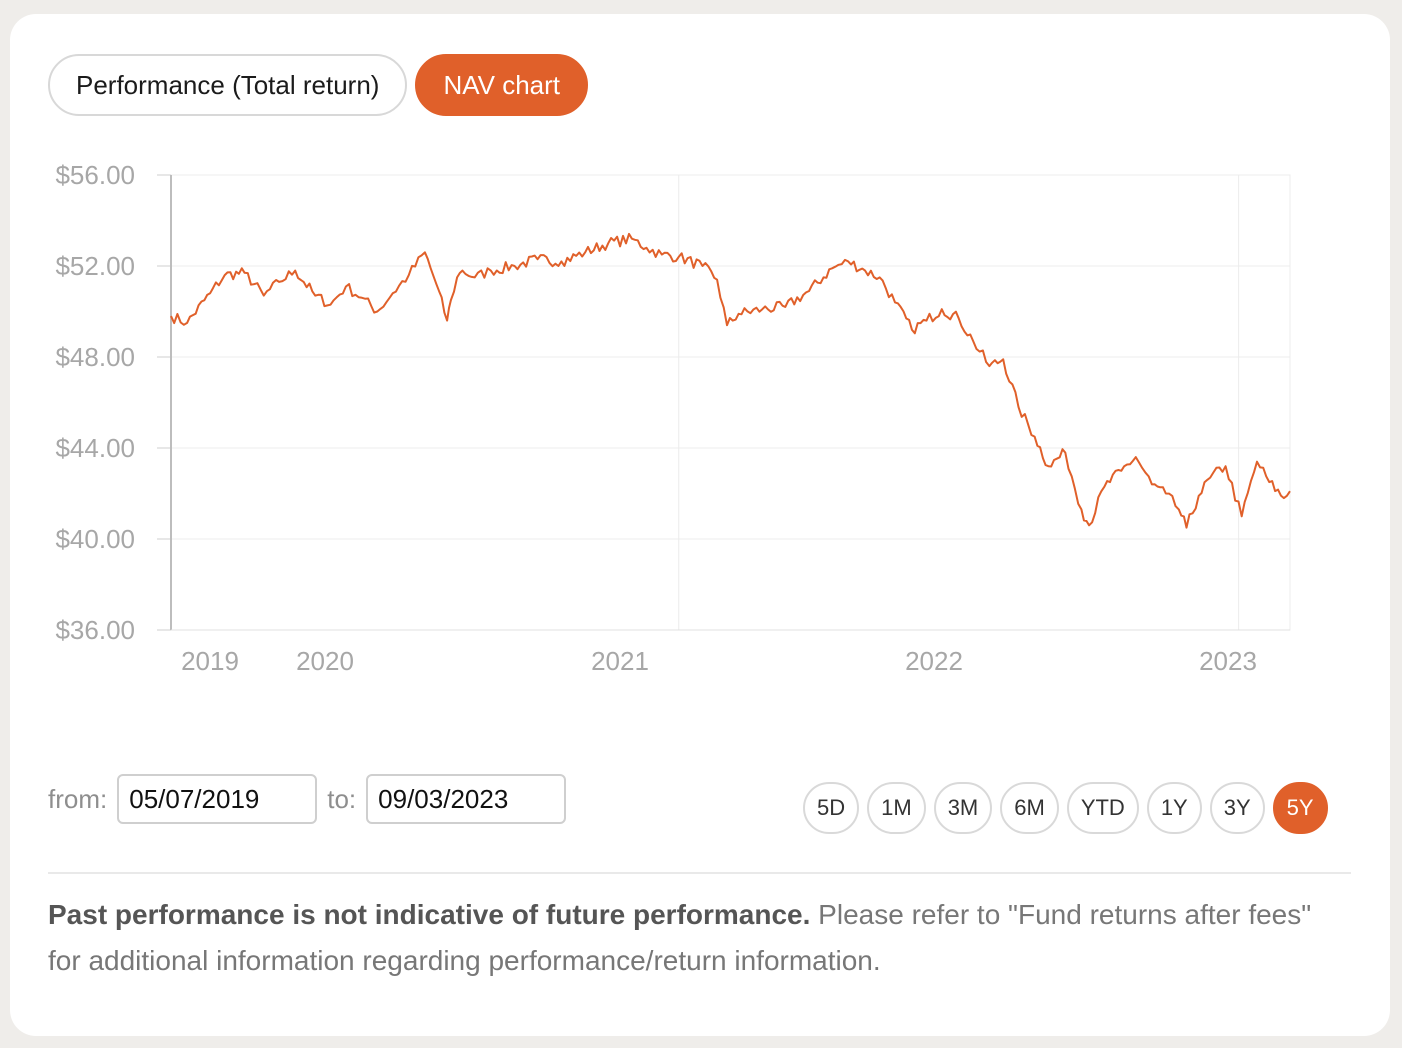  What do you see at coordinates (831, 808) in the screenshot?
I see `range-button-5d: 5D` at bounding box center [831, 808].